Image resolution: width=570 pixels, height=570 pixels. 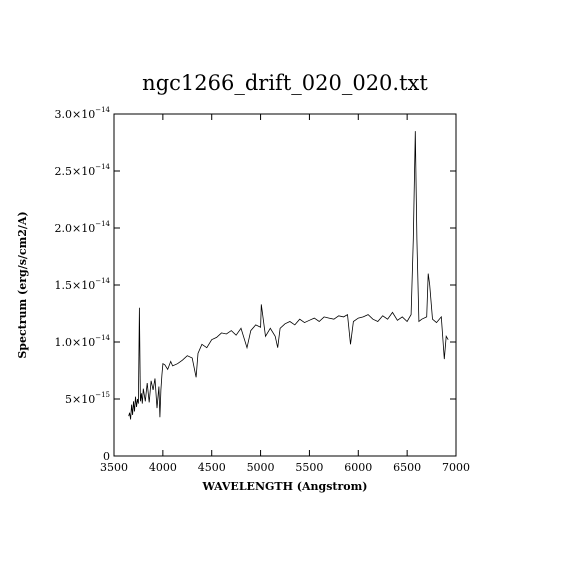 I want to click on x-tick-label: 5500, so click(x=309, y=467).